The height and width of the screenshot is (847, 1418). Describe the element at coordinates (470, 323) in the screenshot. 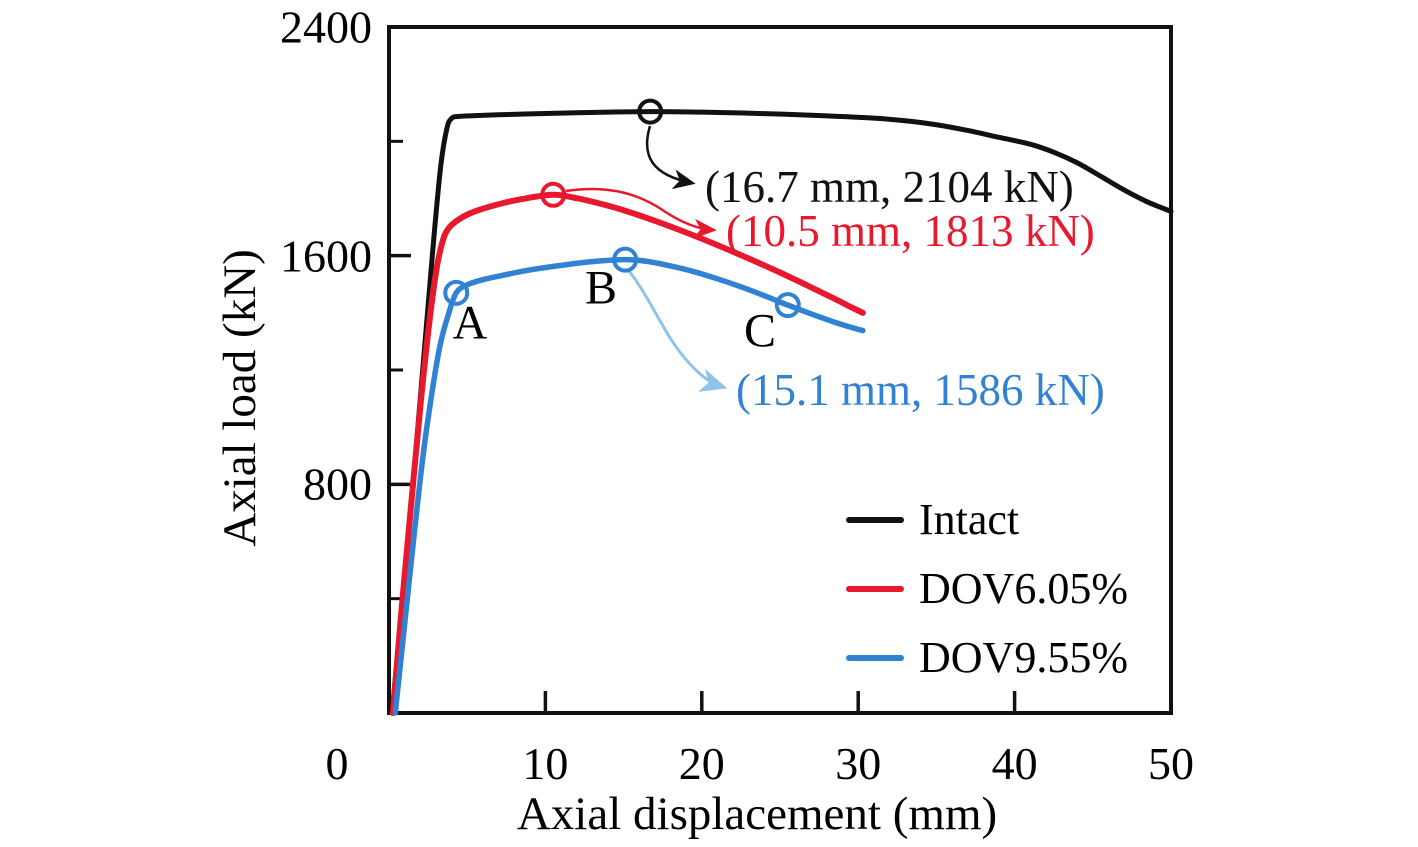

I see `point-label-A: A` at that location.